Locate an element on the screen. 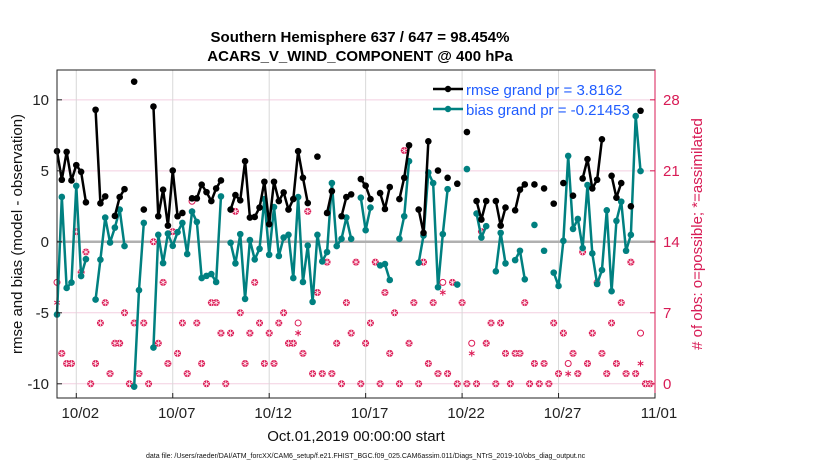 This screenshot has height=470, width=830. rmse-line-segment is located at coordinates (329, 202).